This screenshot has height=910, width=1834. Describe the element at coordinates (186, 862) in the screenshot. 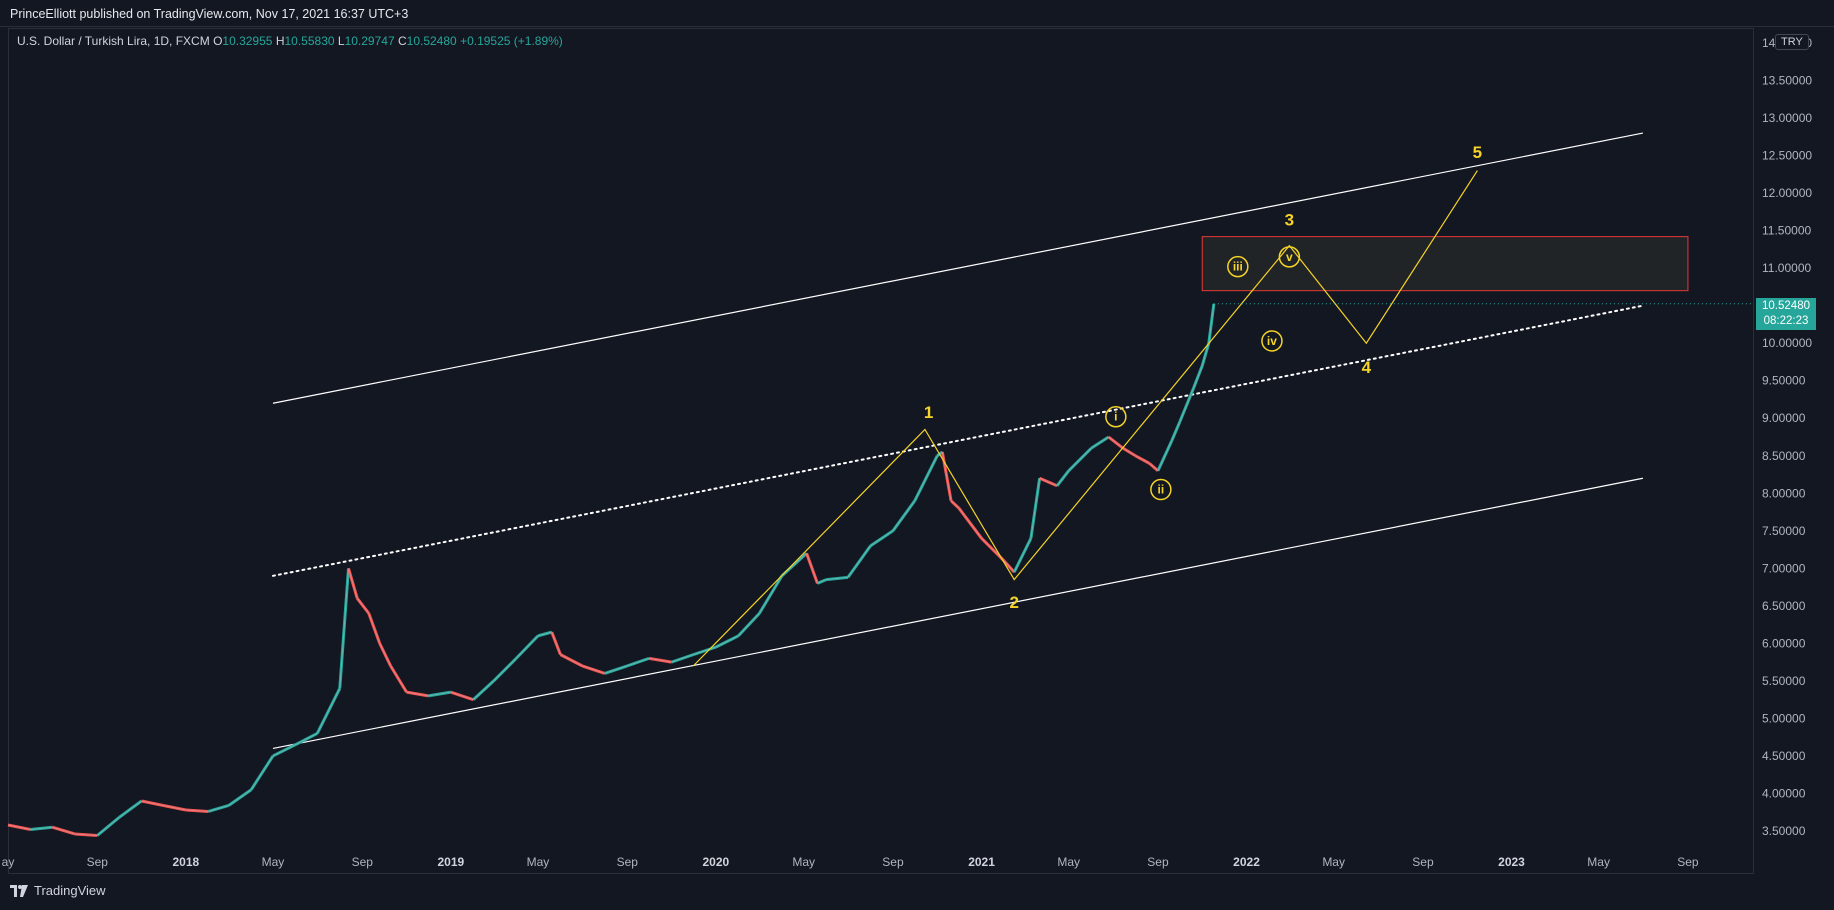

I see `time-axis-label: 2018` at that location.